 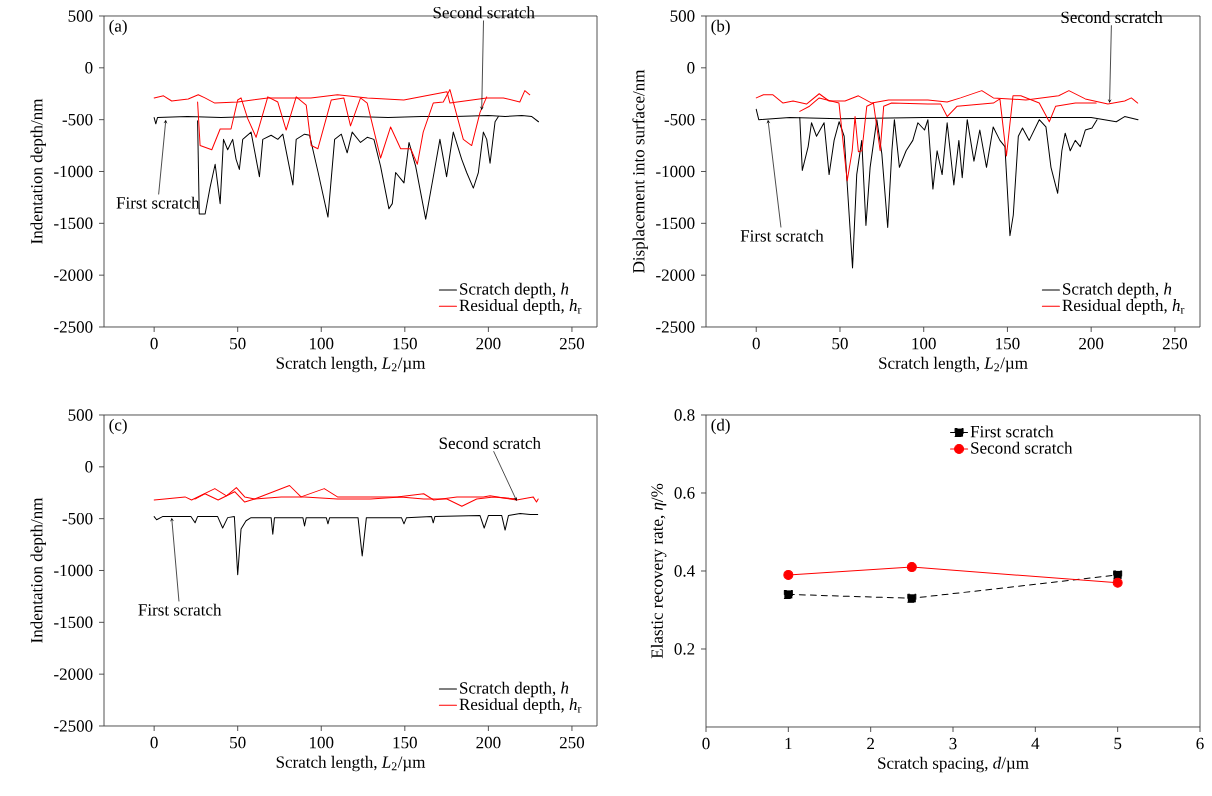 What do you see at coordinates (1200, 743) in the screenshot?
I see `x-tick-label: 6` at bounding box center [1200, 743].